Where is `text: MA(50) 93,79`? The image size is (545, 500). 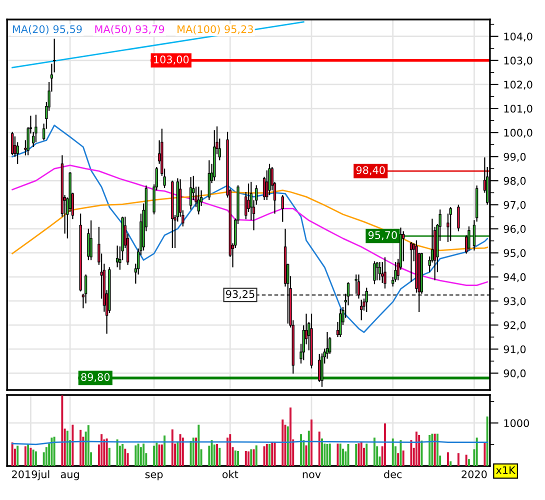 text: MA(50) 93,79 is located at coordinates (129, 29).